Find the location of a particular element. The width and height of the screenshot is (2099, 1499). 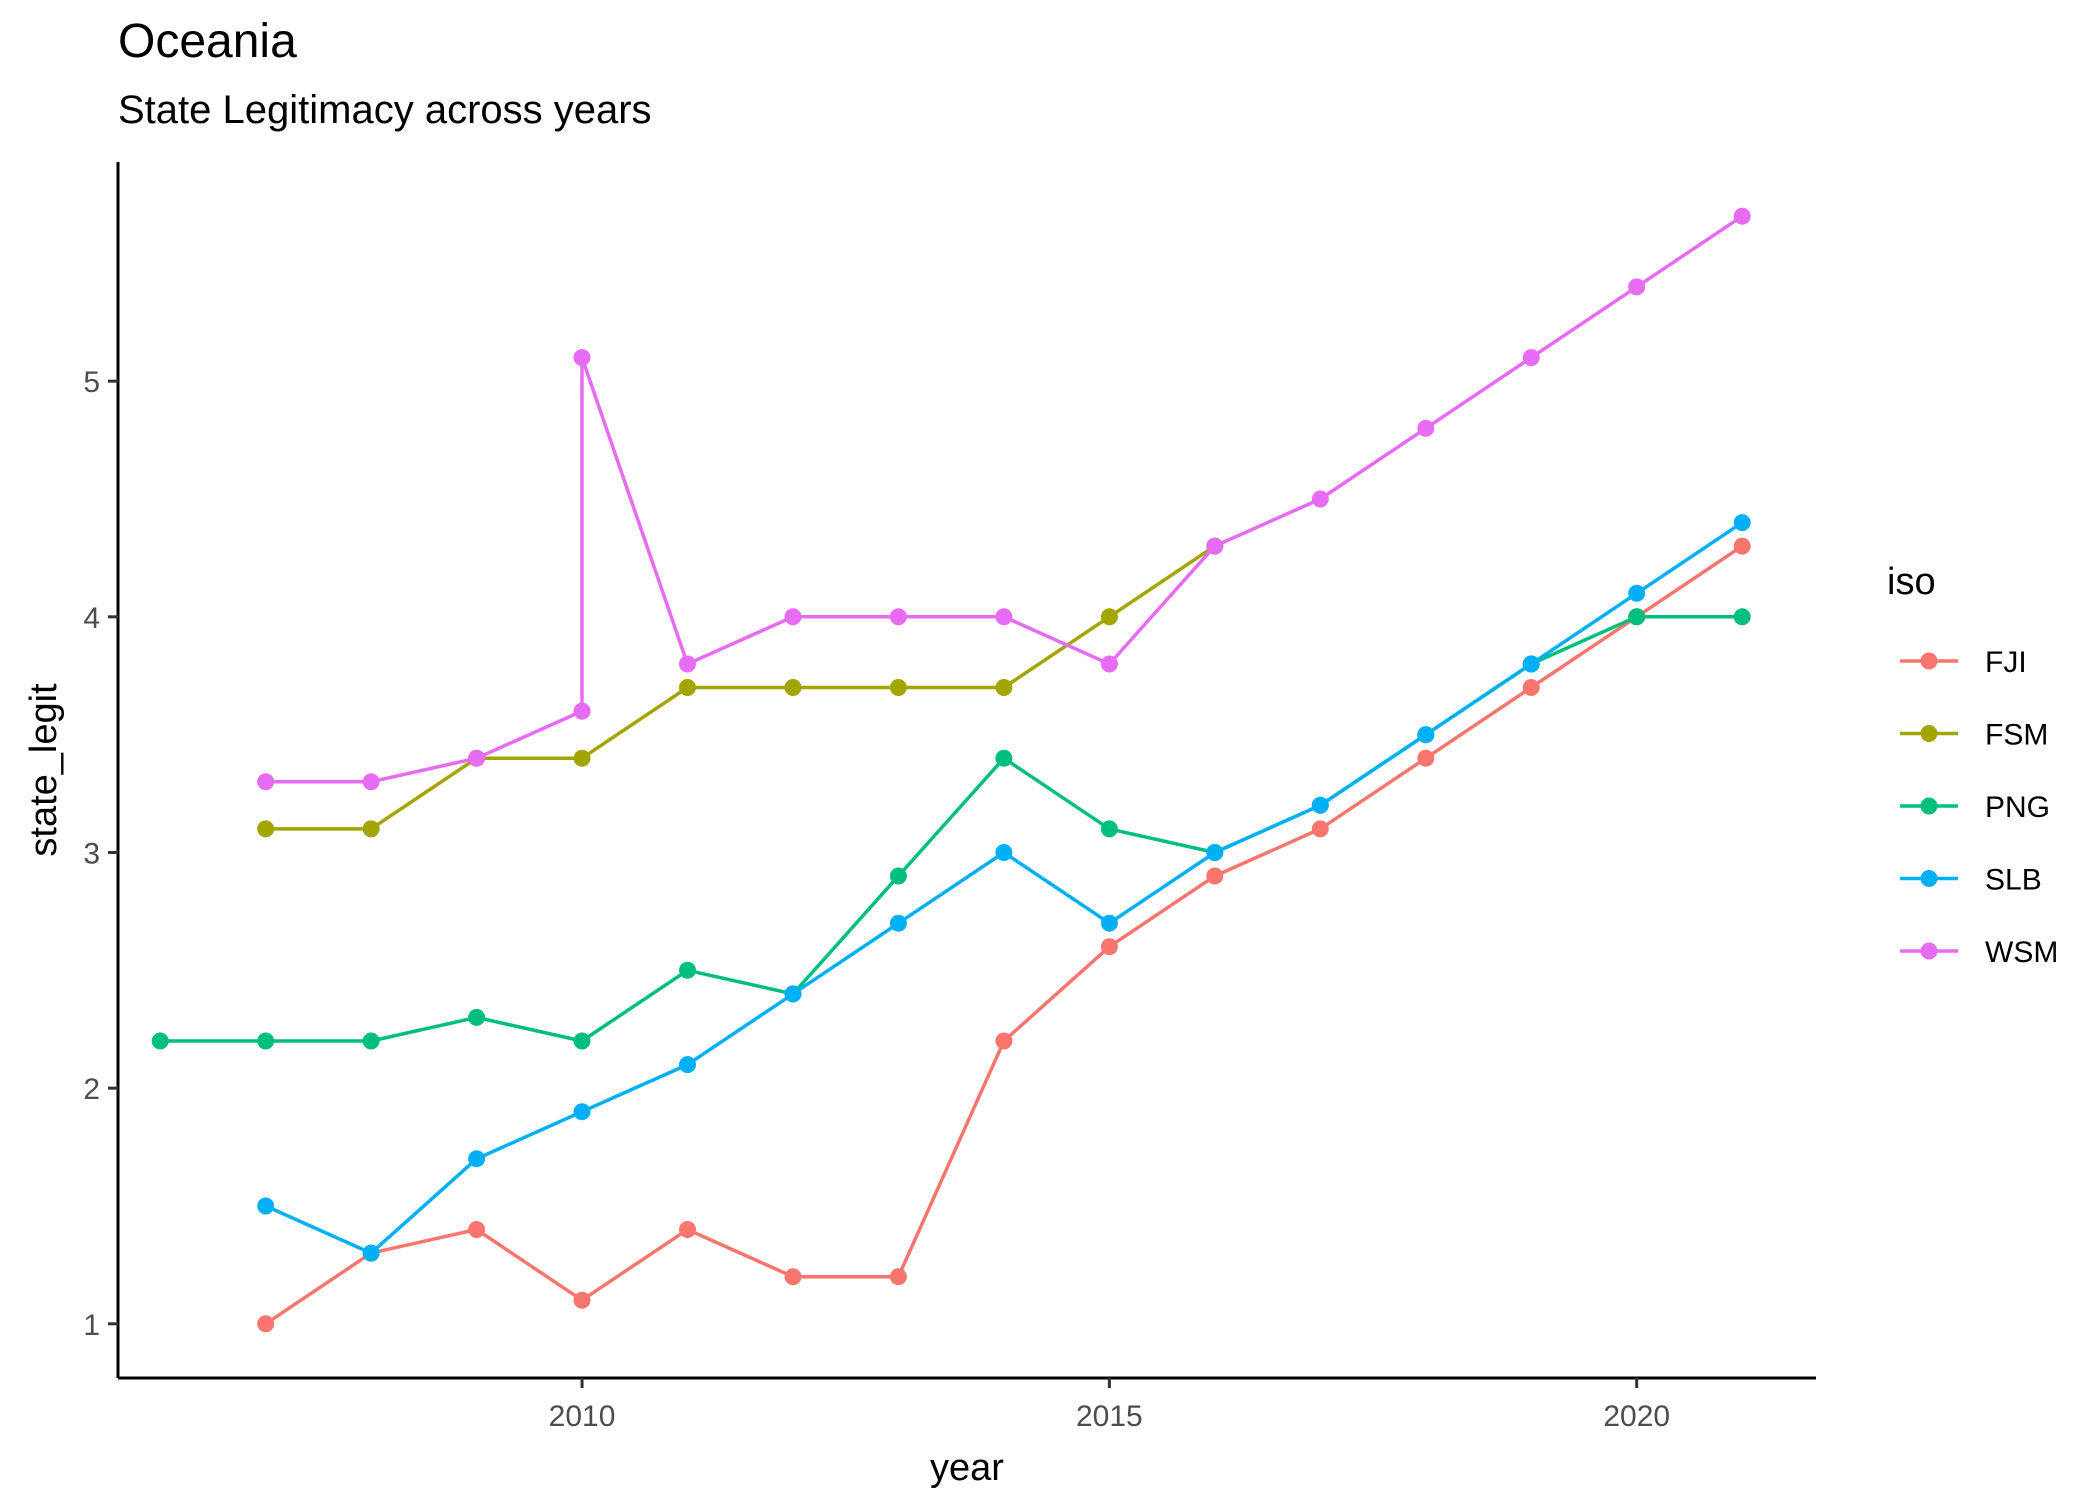

legend-label-wsm: WSM is located at coordinates (2021, 952).